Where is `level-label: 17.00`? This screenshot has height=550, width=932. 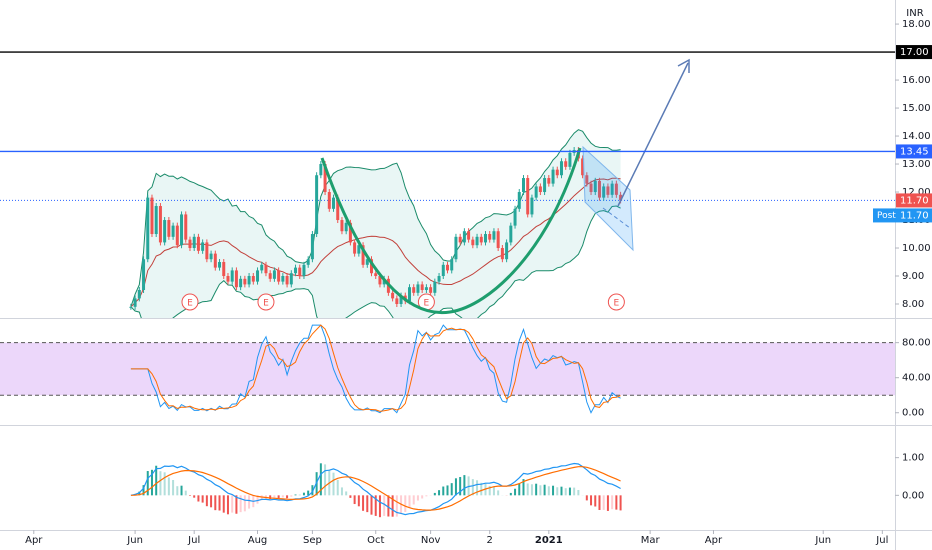 level-label: 17.00 is located at coordinates (914, 52).